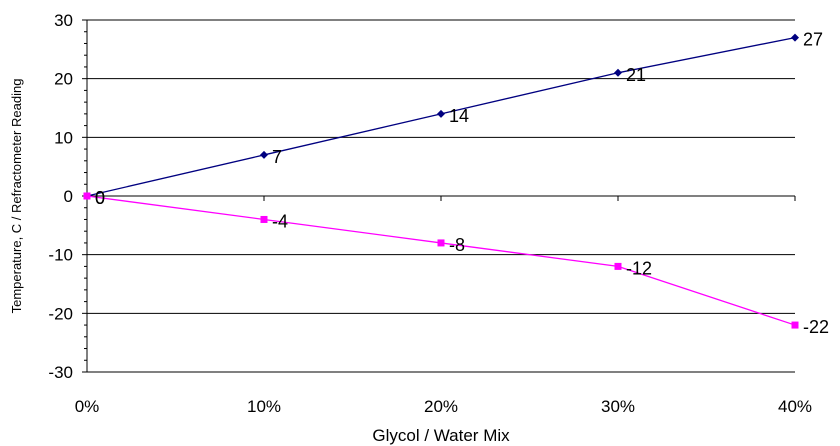  What do you see at coordinates (813, 40) in the screenshot?
I see `data-label: 27` at bounding box center [813, 40].